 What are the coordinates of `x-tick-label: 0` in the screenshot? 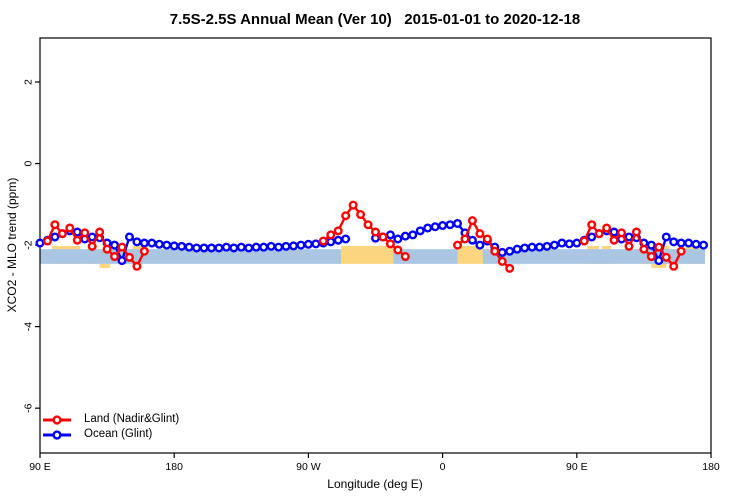 It's located at (443, 467).